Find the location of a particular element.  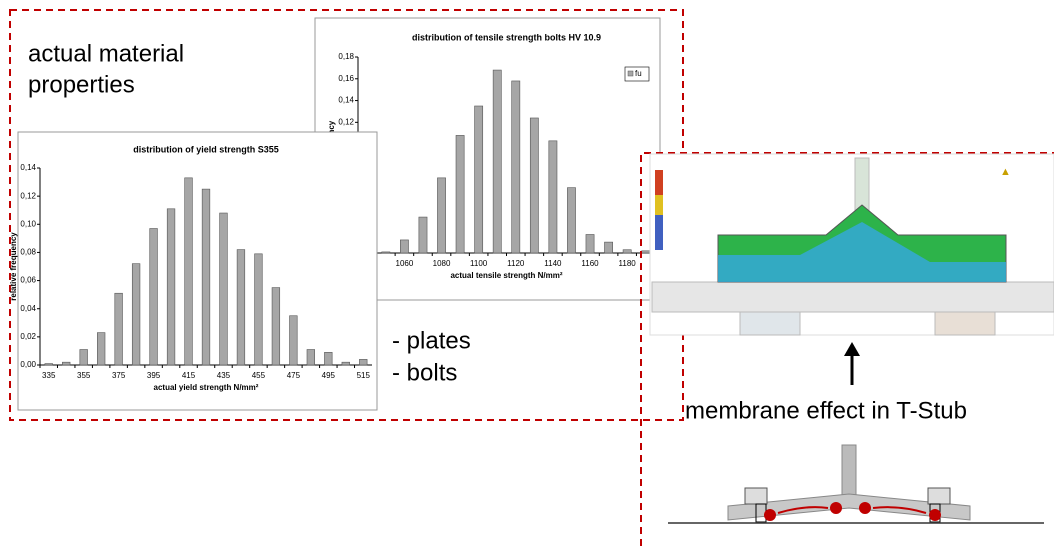

x-tick-label: 515 is located at coordinates (364, 375).